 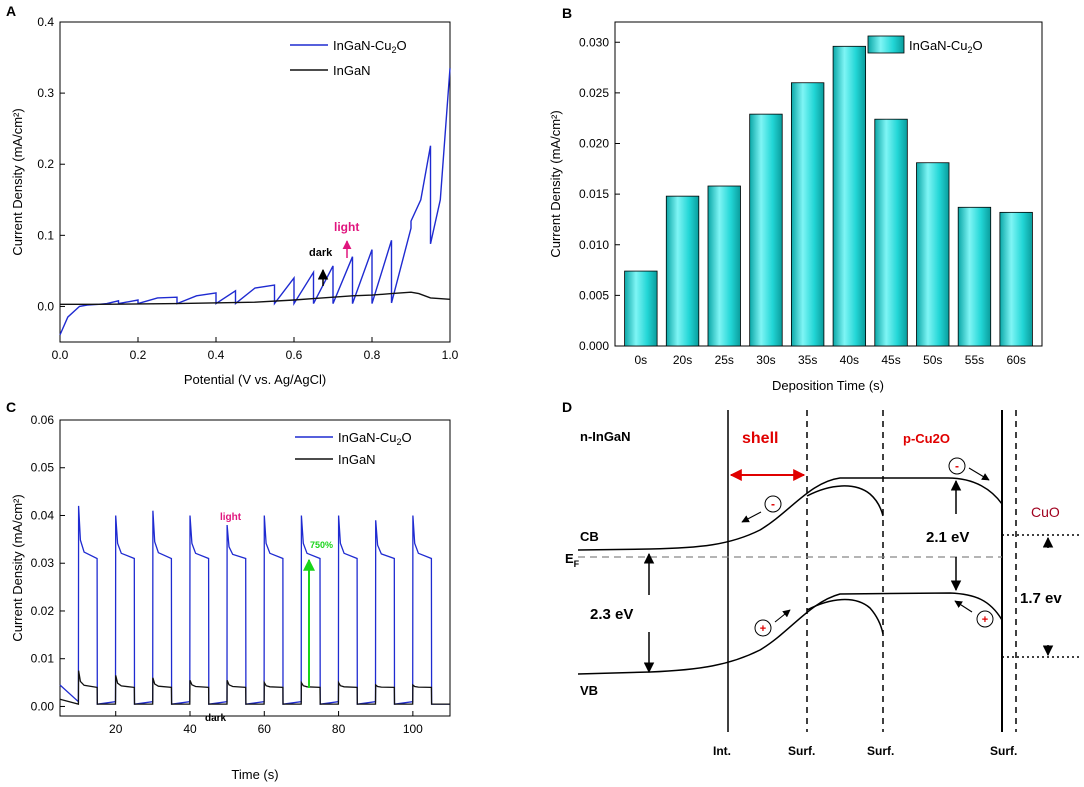 I want to click on panel-a-xlabel: Potential (V vs. Ag/AgCl), so click(x=255, y=379).